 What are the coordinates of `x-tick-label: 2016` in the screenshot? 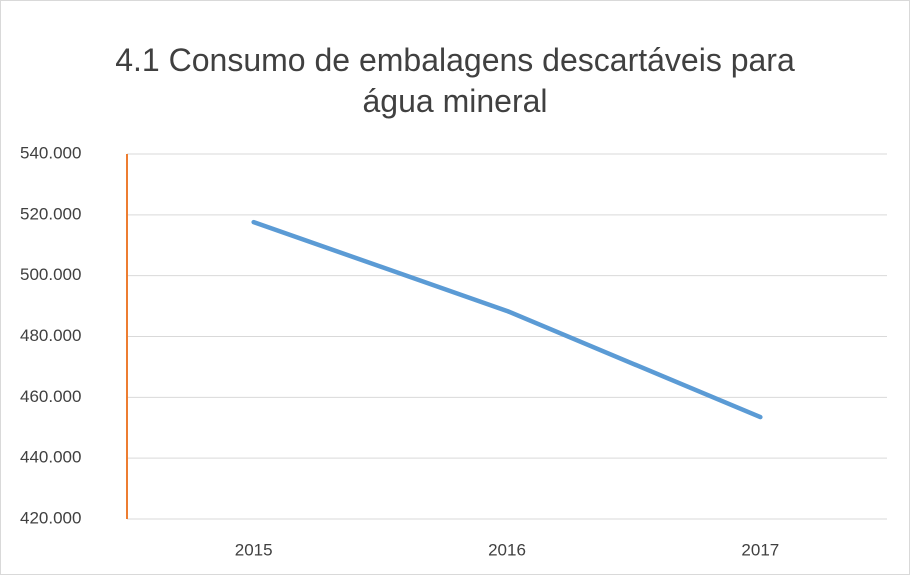 It's located at (507, 549).